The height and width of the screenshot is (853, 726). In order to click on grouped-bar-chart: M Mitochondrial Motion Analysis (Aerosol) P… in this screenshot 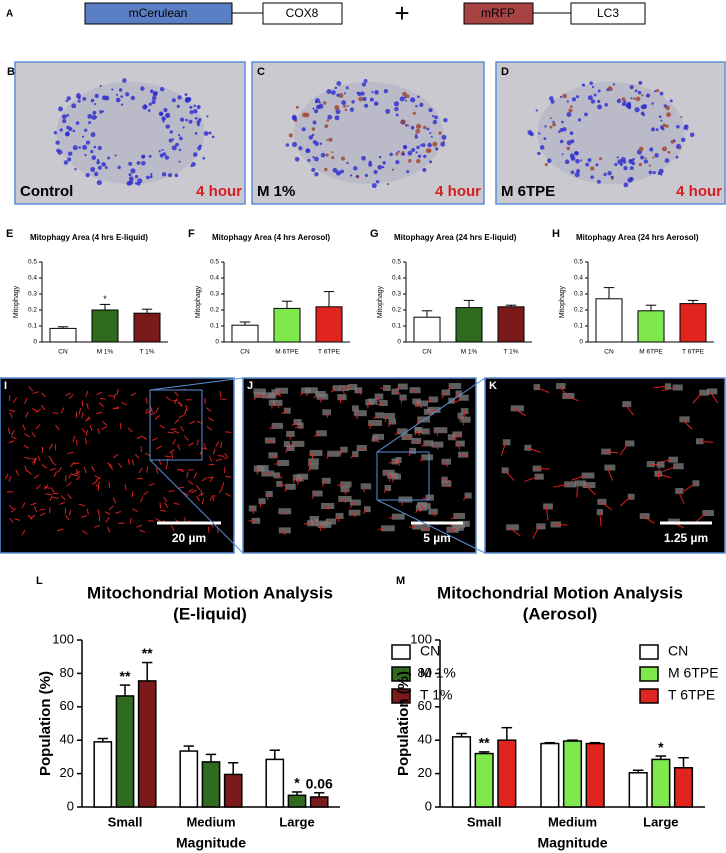, I will do `click(557, 713)`.